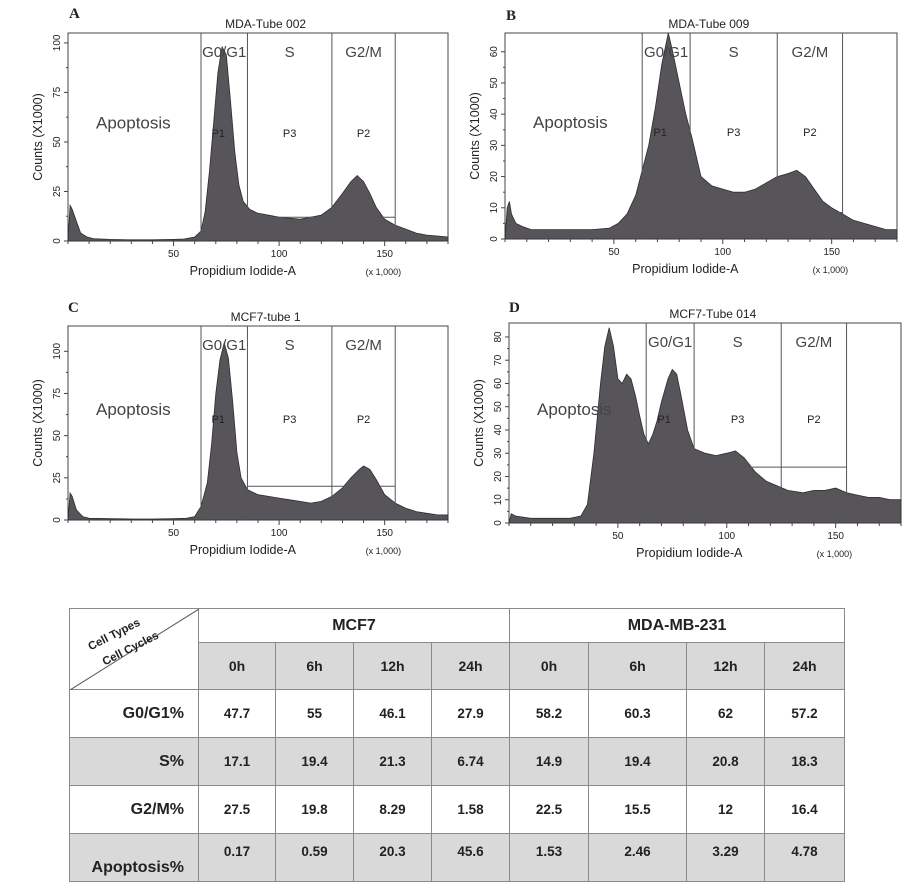 The height and width of the screenshot is (886, 912). What do you see at coordinates (470, 761) in the screenshot?
I see `table-cell: 6.74` at bounding box center [470, 761].